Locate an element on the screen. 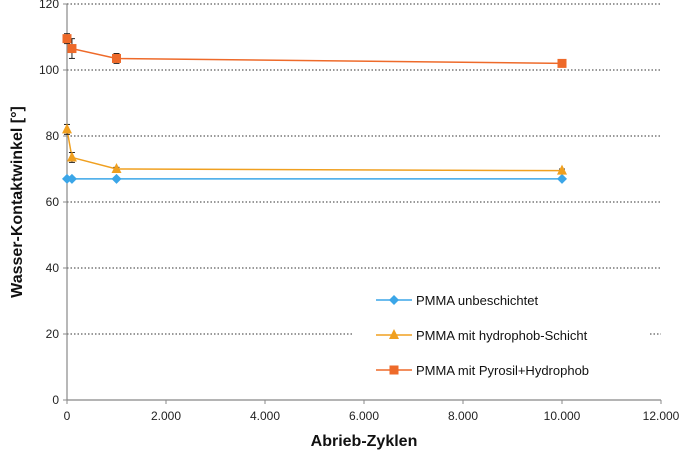  x-tick-label: 4.000 is located at coordinates (265, 416).